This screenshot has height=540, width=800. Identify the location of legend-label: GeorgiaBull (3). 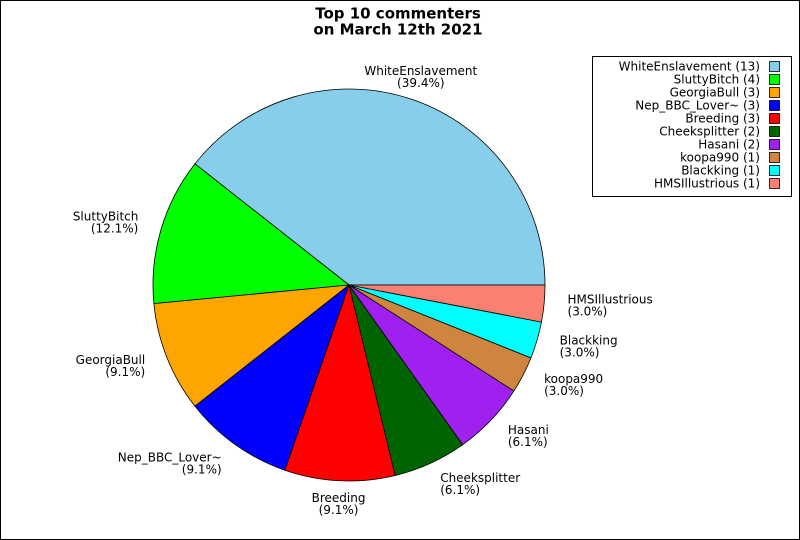
(715, 93).